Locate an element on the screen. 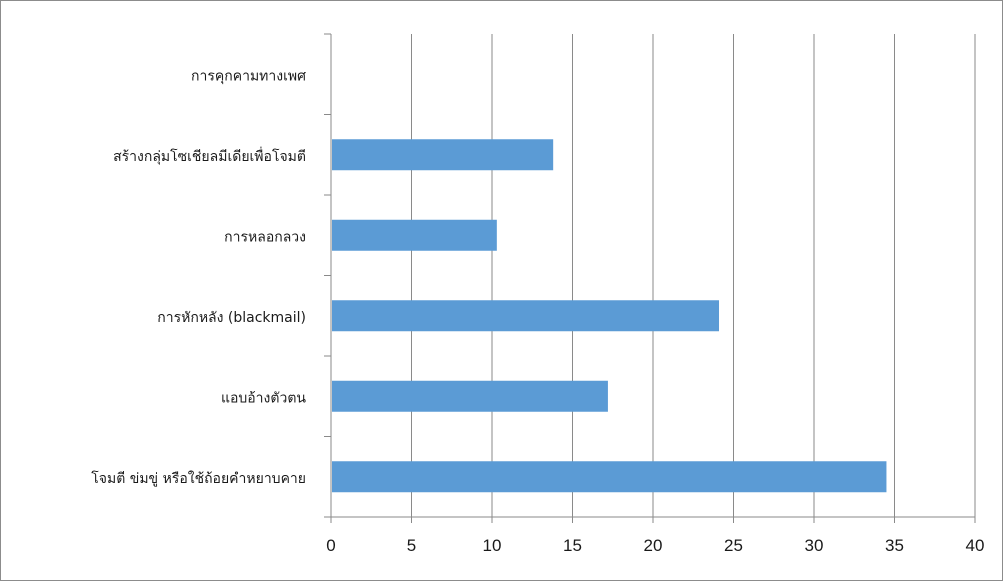 The width and height of the screenshot is (1003, 581). x-tick-label: 20 is located at coordinates (653, 545).